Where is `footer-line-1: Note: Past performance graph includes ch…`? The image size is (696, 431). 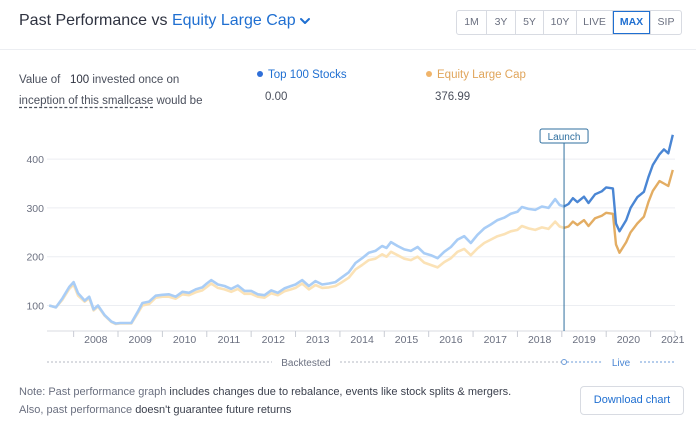 footer-line-1: Note: Past performance graph includes ch… is located at coordinates (265, 392).